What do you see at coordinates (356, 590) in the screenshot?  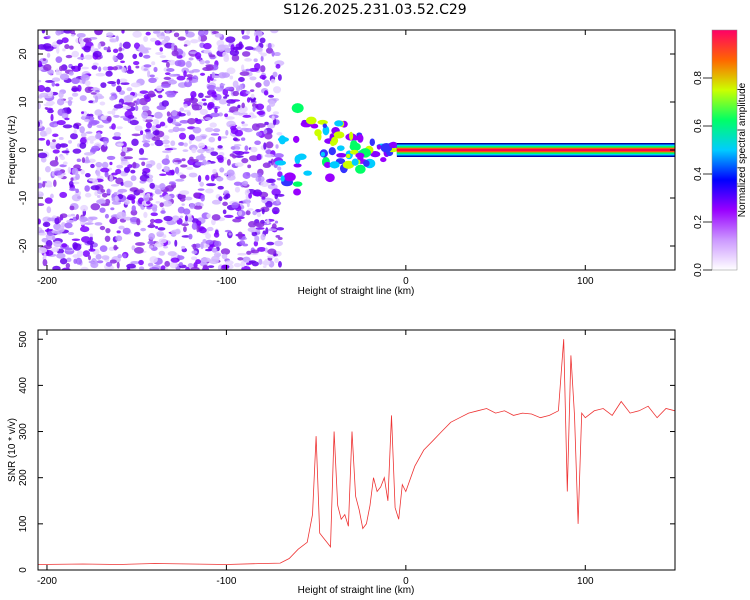 I see `snr-x-label: Height of straight line (km)` at bounding box center [356, 590].